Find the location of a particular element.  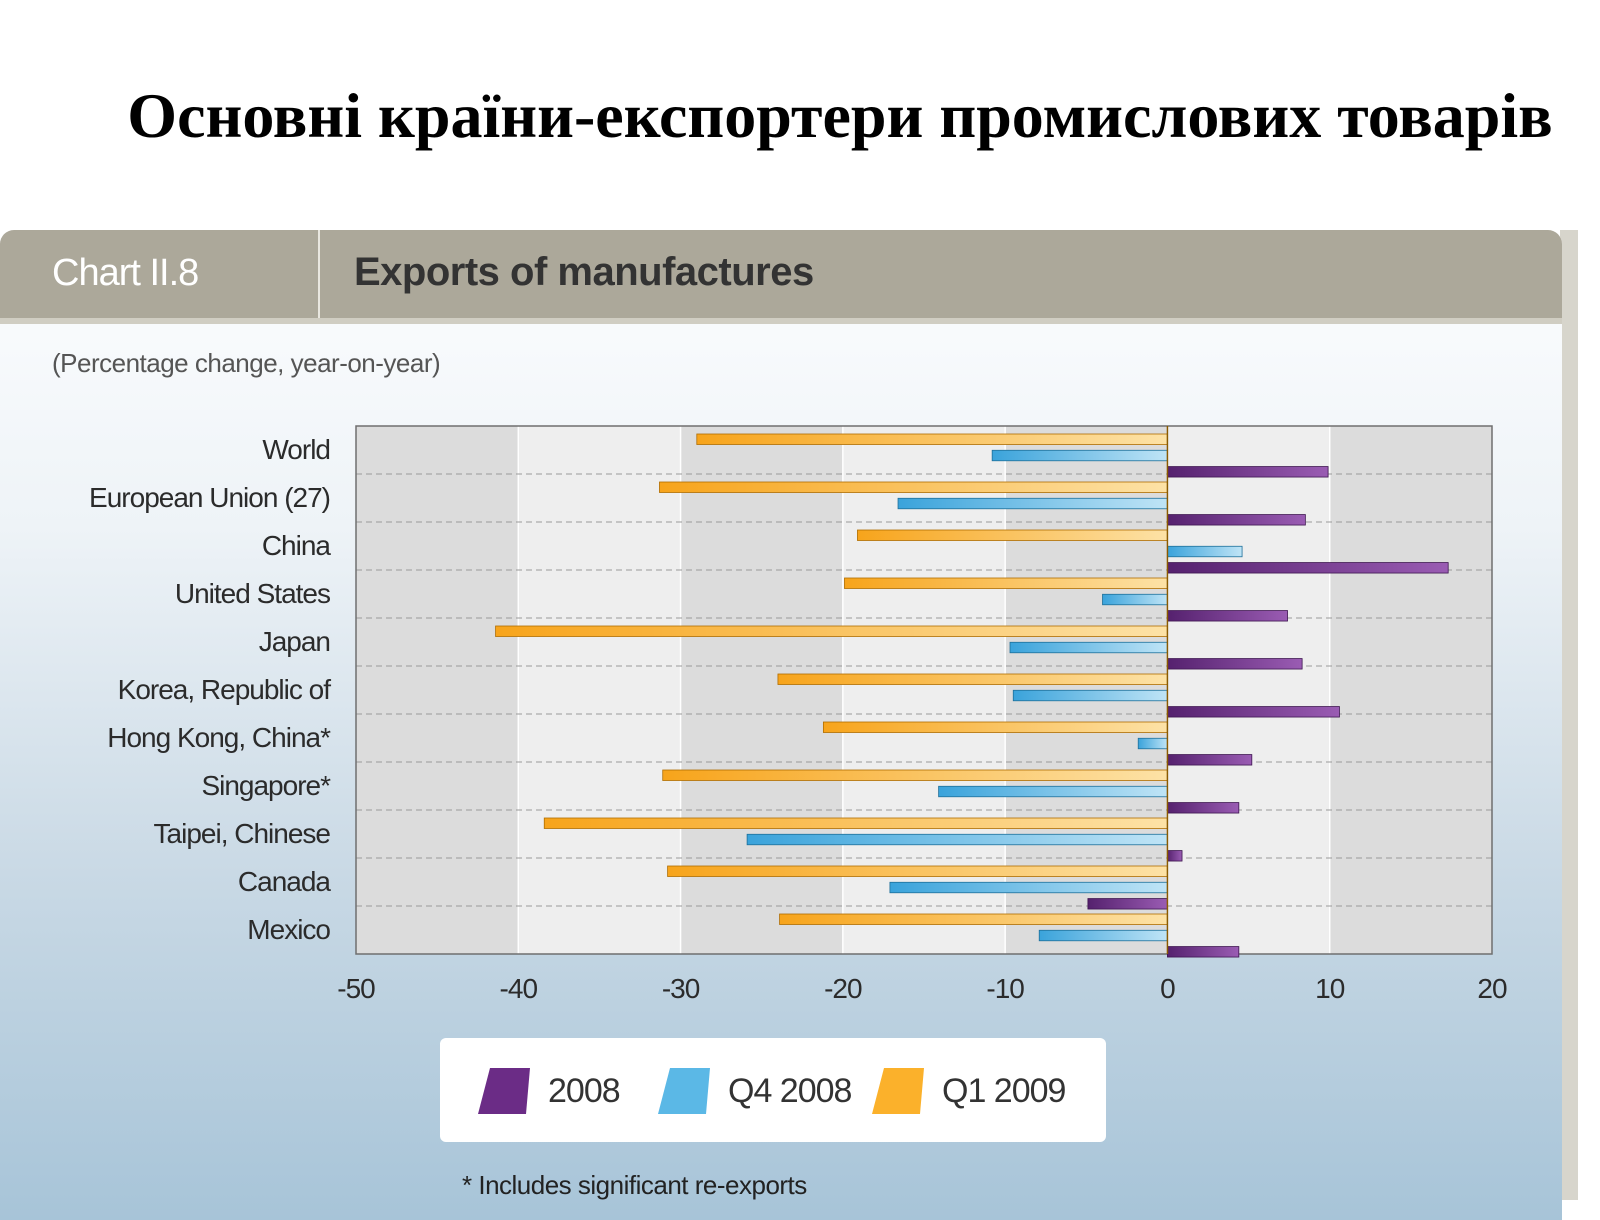

legend: 2008 Q4 2008 Q1 2009 is located at coordinates (773, 1090).